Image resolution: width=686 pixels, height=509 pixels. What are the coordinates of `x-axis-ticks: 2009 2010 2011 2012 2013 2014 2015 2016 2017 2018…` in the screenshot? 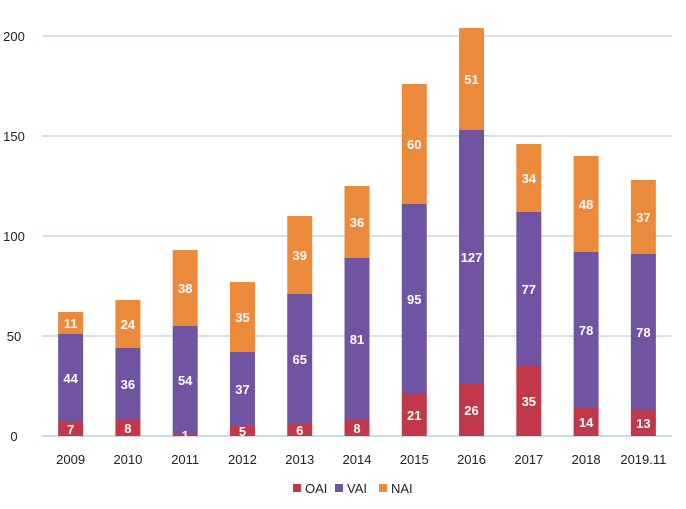 It's located at (361, 459).